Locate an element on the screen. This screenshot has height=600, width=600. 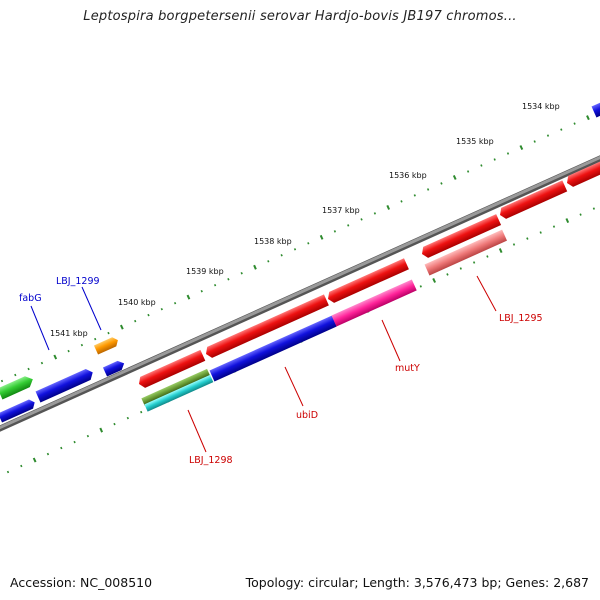
gene-label-mutY: mutY is located at coordinates (407, 368).